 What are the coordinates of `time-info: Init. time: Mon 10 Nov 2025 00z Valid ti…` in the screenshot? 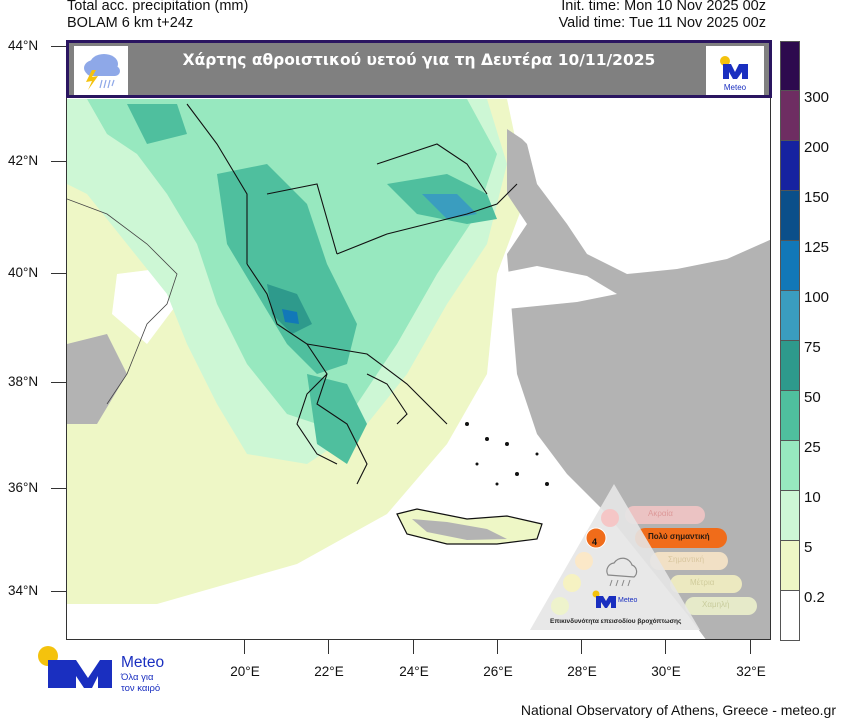 It's located at (662, 16).